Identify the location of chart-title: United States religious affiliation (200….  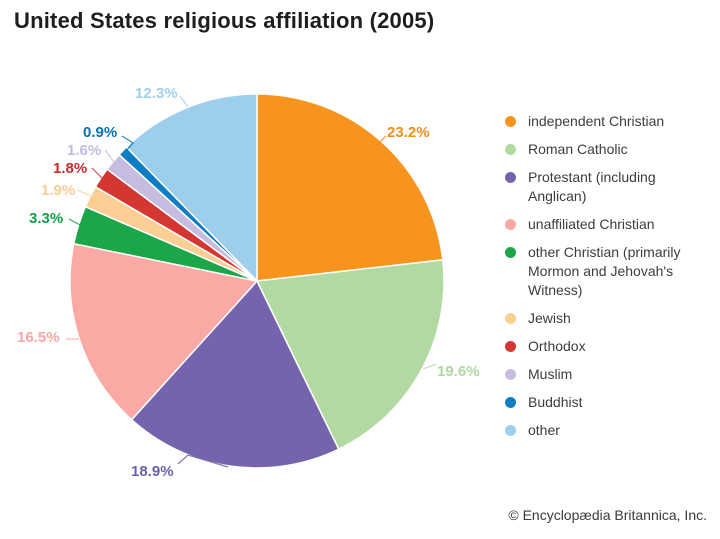
(224, 20).